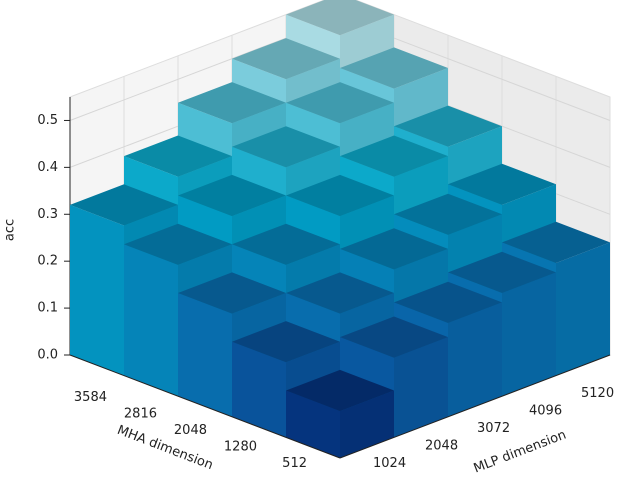 This screenshot has height=500, width=623. Describe the element at coordinates (47, 355) in the screenshot. I see `z-tick-label: 0.0` at that location.